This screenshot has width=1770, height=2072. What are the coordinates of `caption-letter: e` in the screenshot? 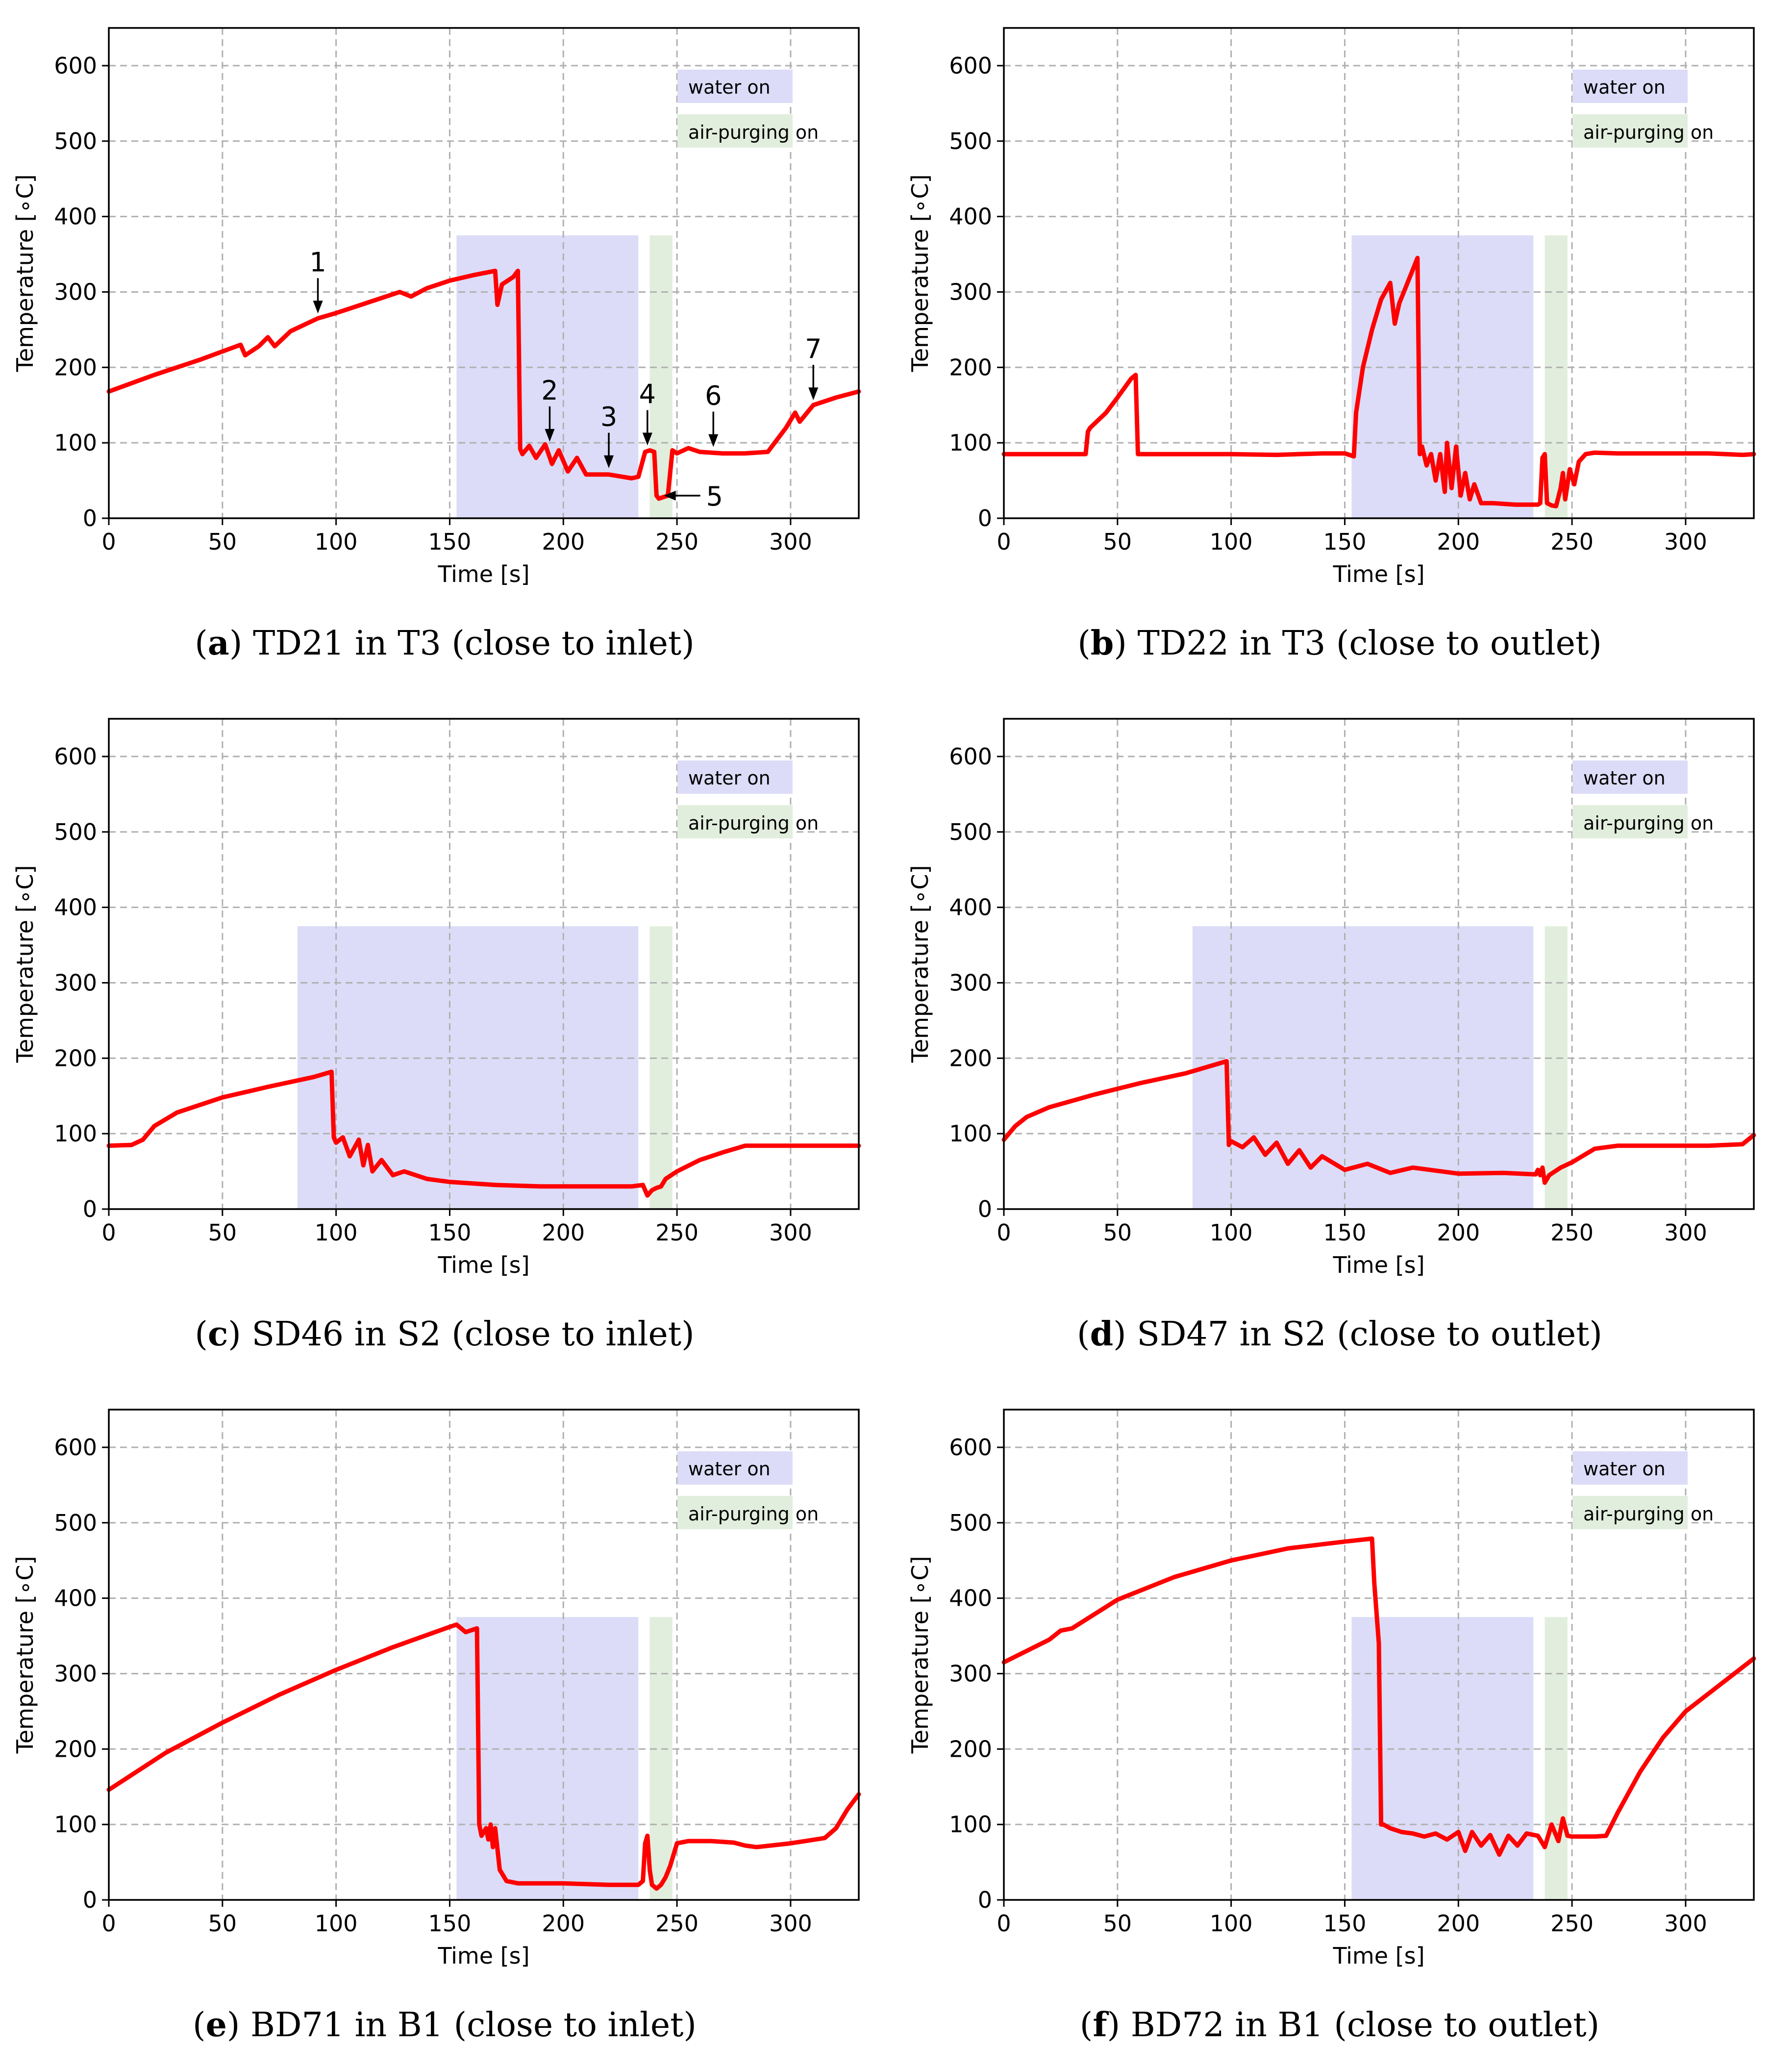 It's located at (217, 2025).